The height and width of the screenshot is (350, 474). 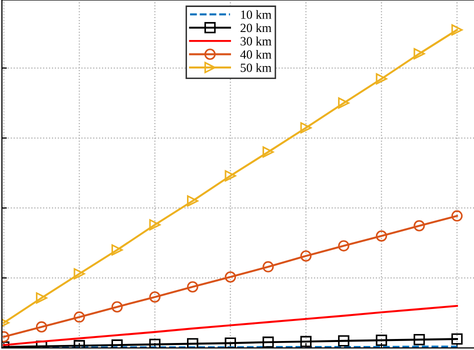 What do you see at coordinates (256, 14) in the screenshot?
I see `legend-label: 10 km` at bounding box center [256, 14].